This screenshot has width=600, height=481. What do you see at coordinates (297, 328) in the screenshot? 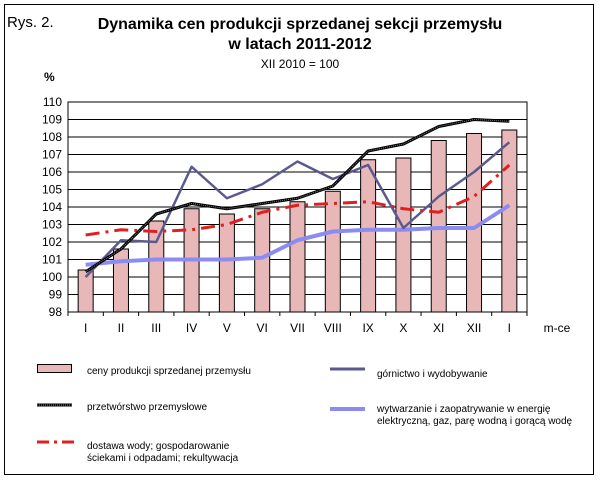
I see `x-tick-label: VII` at bounding box center [297, 328].